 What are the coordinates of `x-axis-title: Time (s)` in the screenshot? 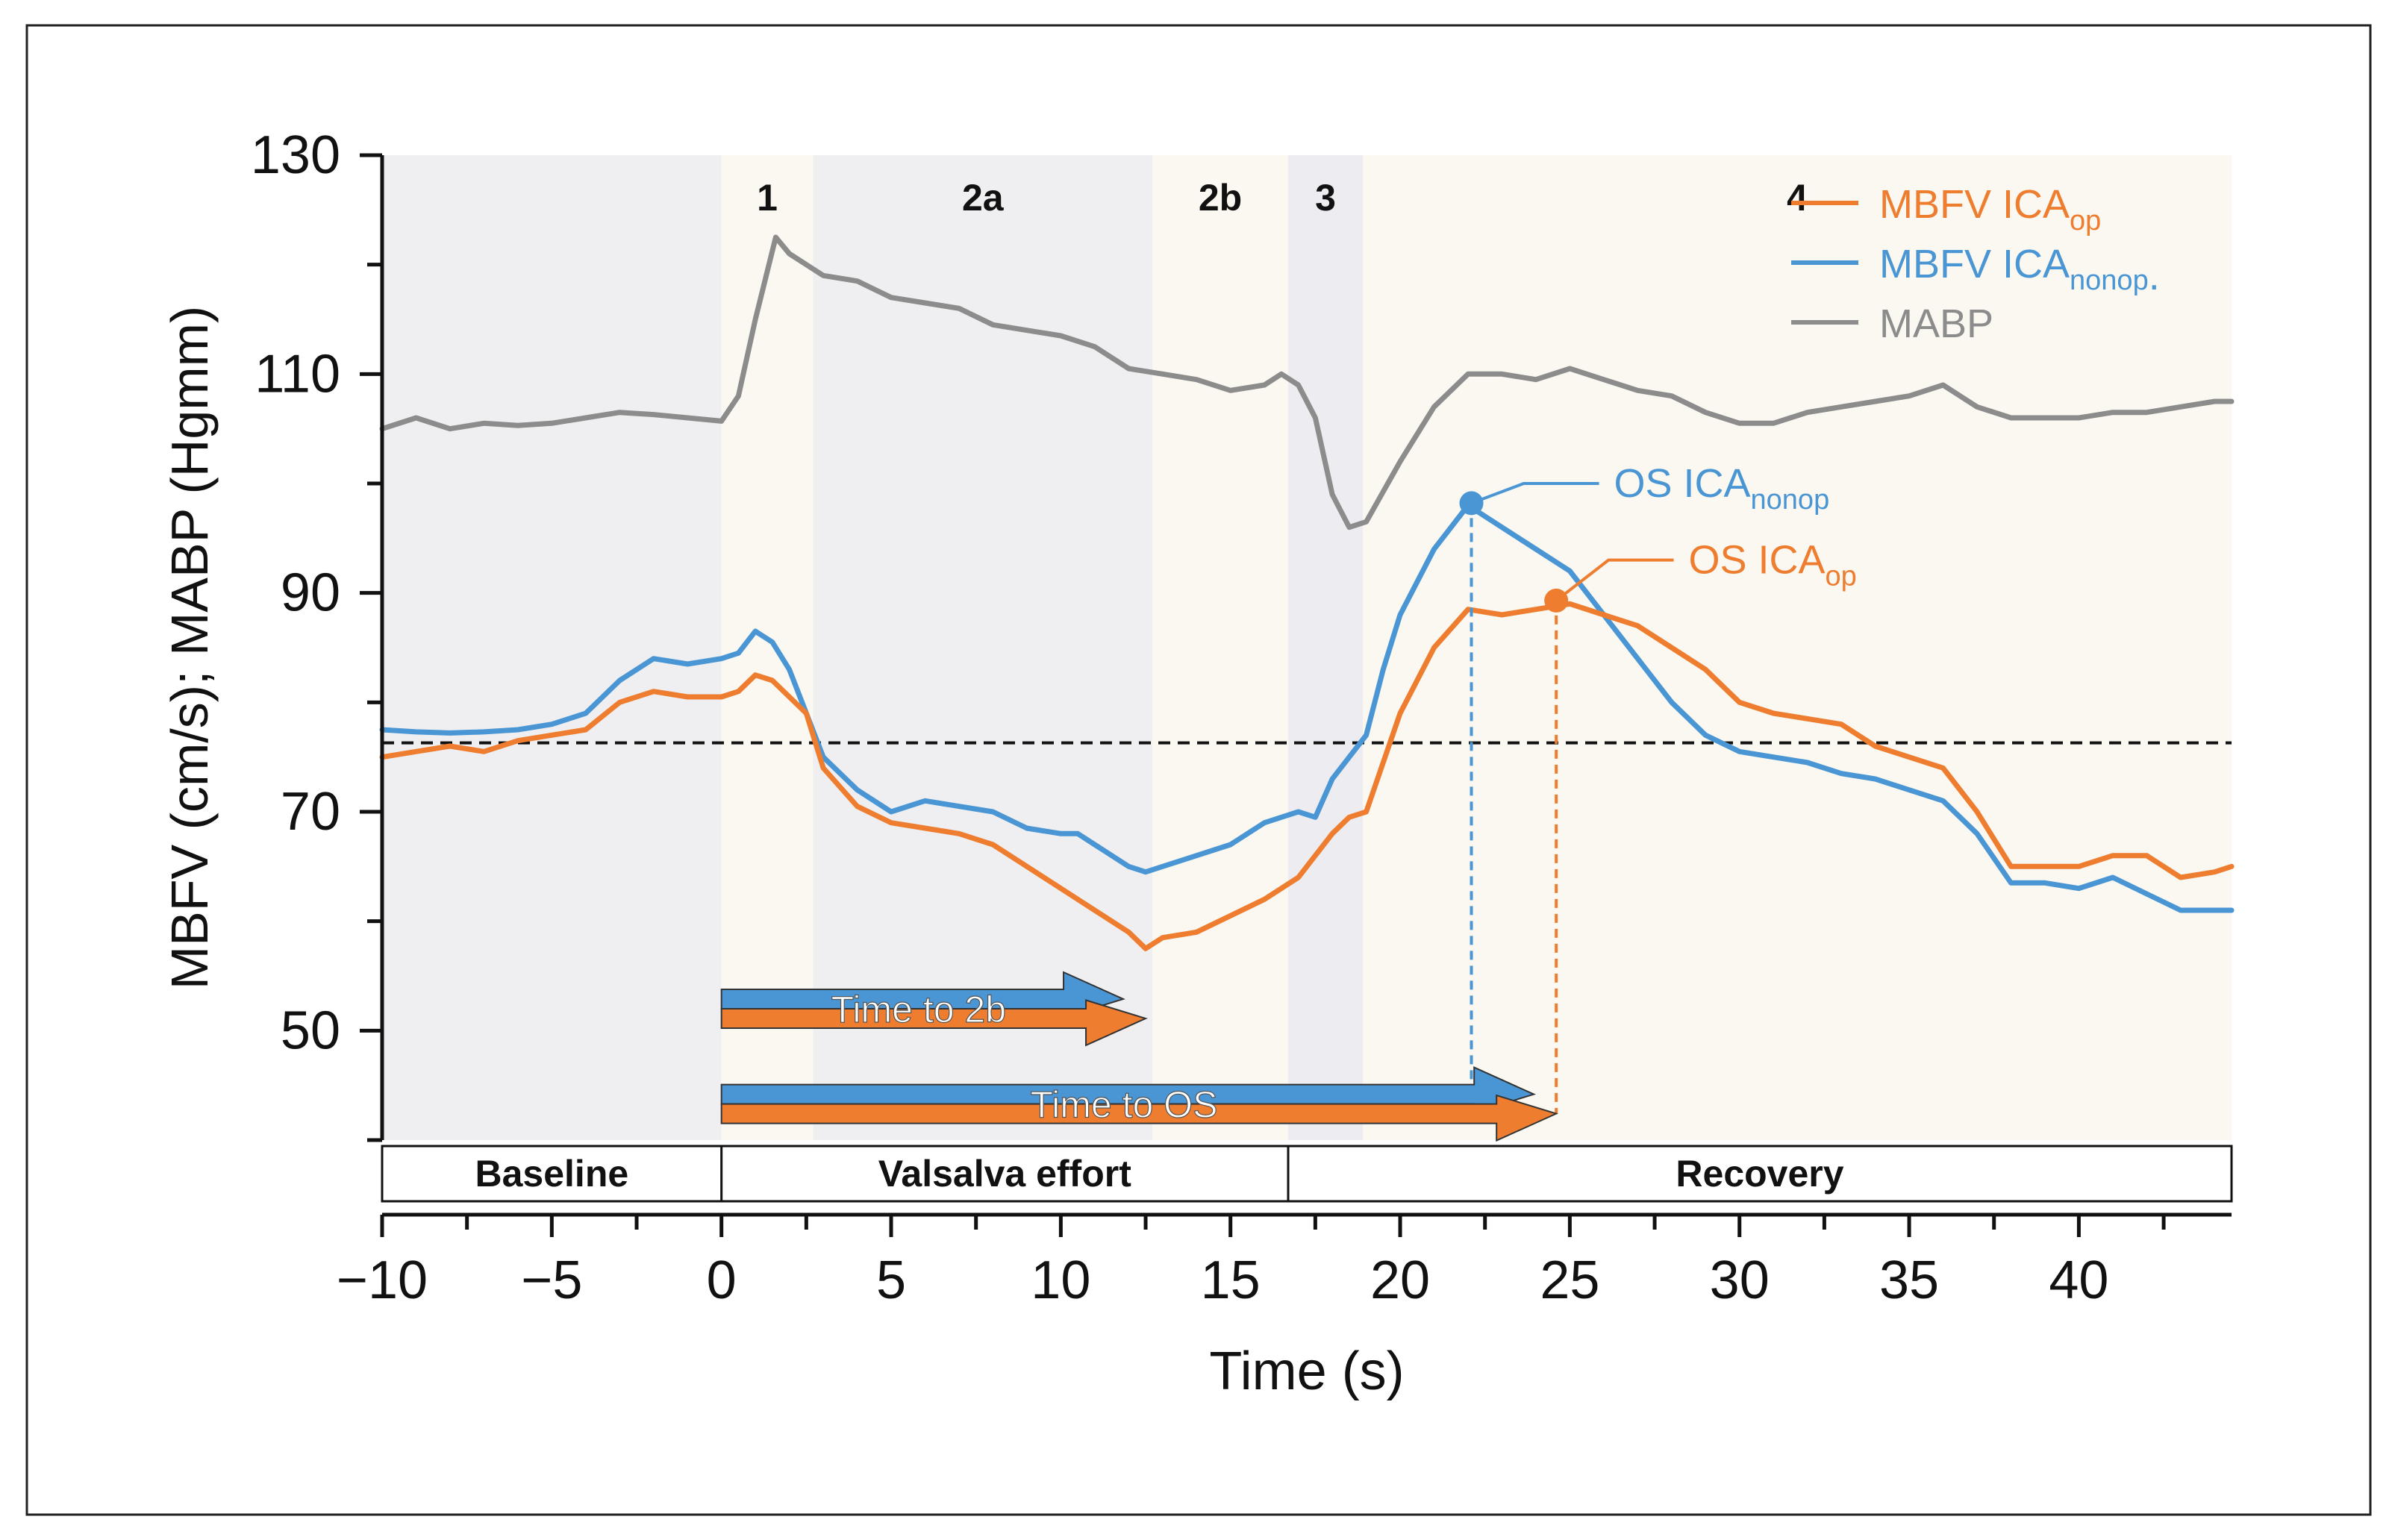 It's located at (1306, 1371).